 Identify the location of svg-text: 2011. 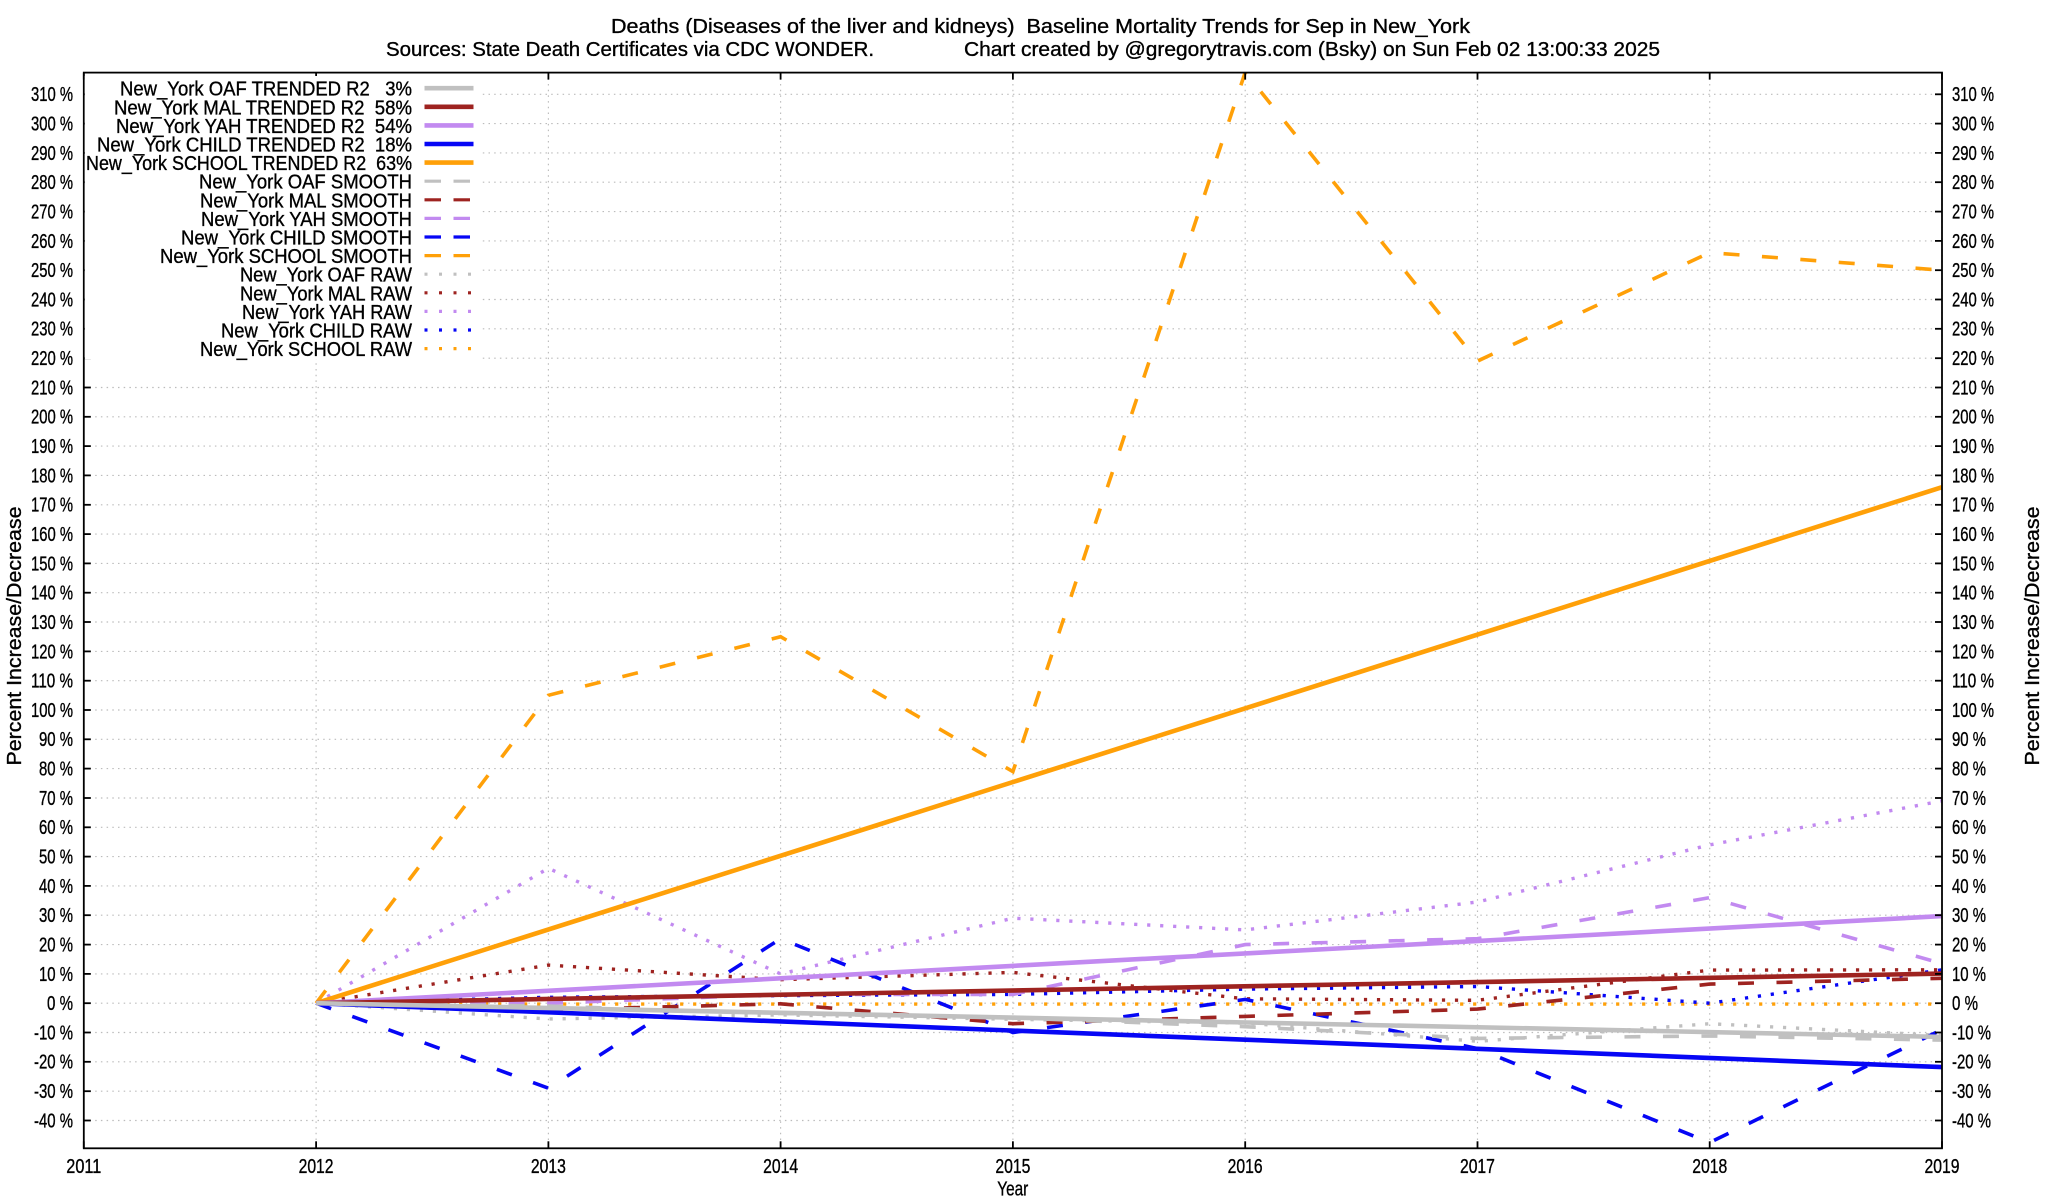
(83, 1167).